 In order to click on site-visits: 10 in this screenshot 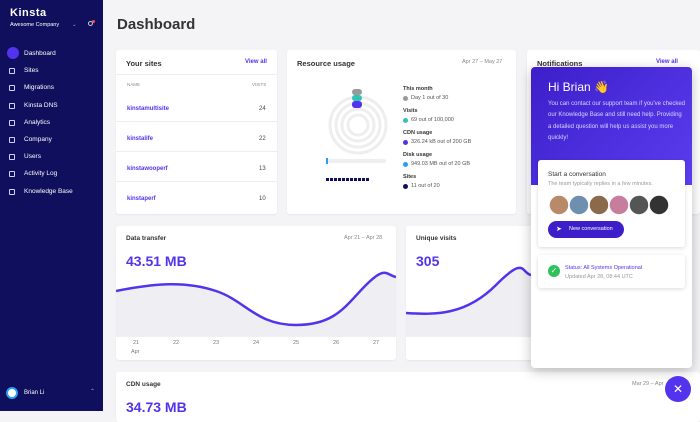, I will do `click(262, 199)`.